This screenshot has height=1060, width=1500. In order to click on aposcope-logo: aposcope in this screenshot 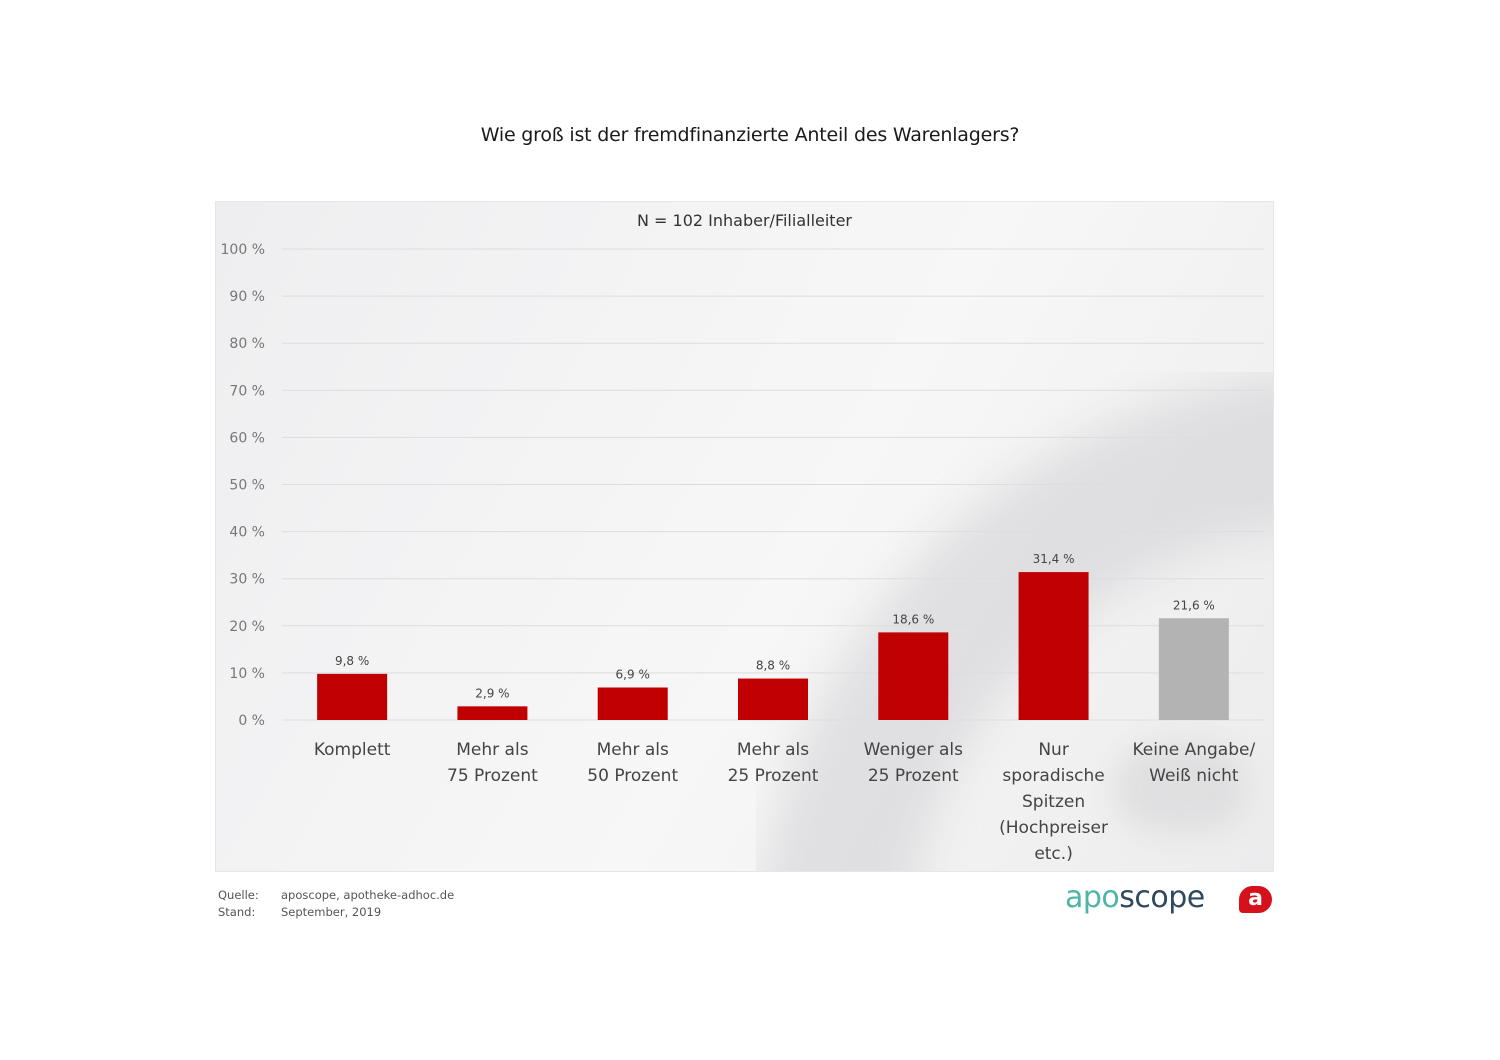, I will do `click(1135, 897)`.